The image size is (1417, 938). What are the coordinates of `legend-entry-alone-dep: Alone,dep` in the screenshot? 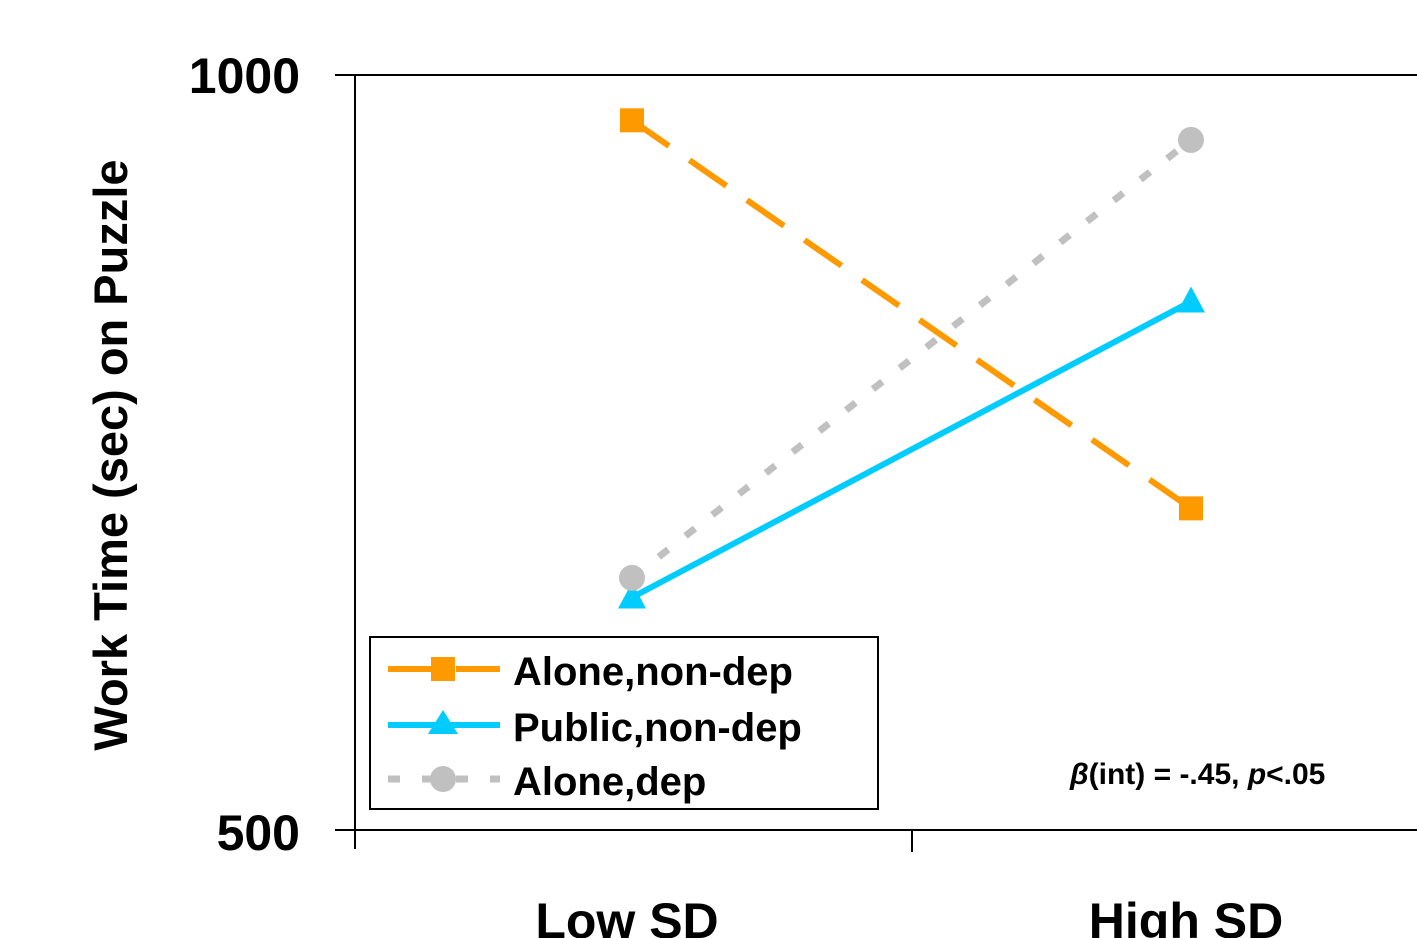 It's located at (547, 782).